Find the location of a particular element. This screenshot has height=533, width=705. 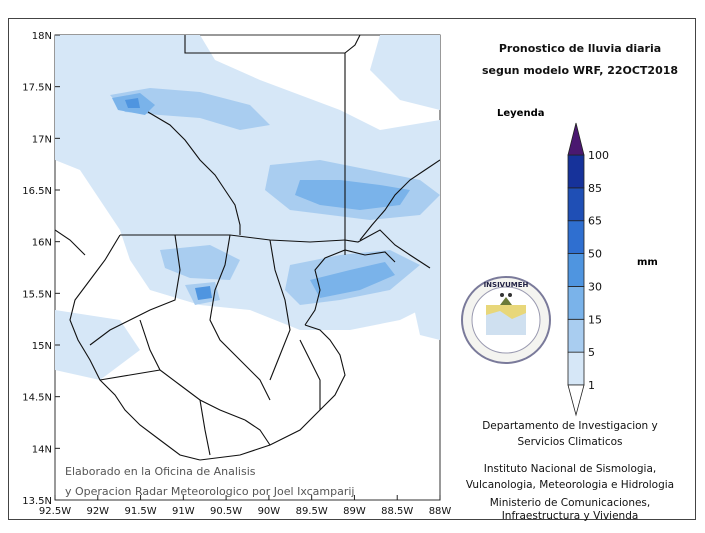

inst-line-1: Instituto Nacional de Sismologia, is located at coordinates (570, 469).